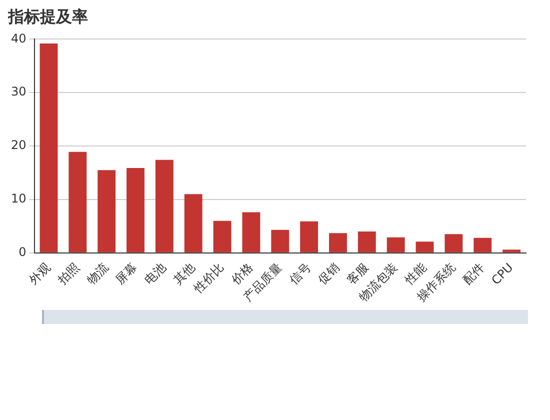 Image resolution: width=550 pixels, height=420 pixels. Describe the element at coordinates (68, 274) in the screenshot. I see `x-tick-label: 拍照` at that location.